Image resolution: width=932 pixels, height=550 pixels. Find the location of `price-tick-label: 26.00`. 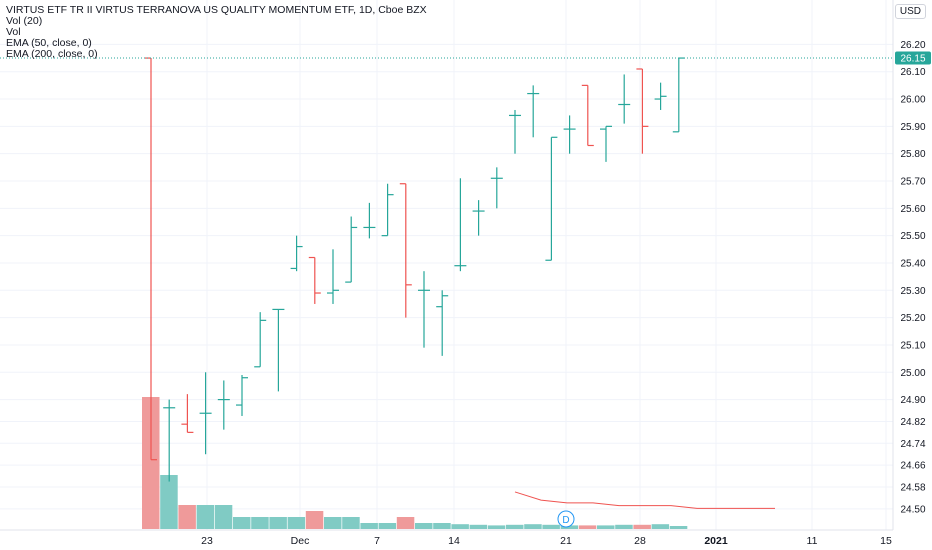

price-tick-label: 26.00 is located at coordinates (912, 100).